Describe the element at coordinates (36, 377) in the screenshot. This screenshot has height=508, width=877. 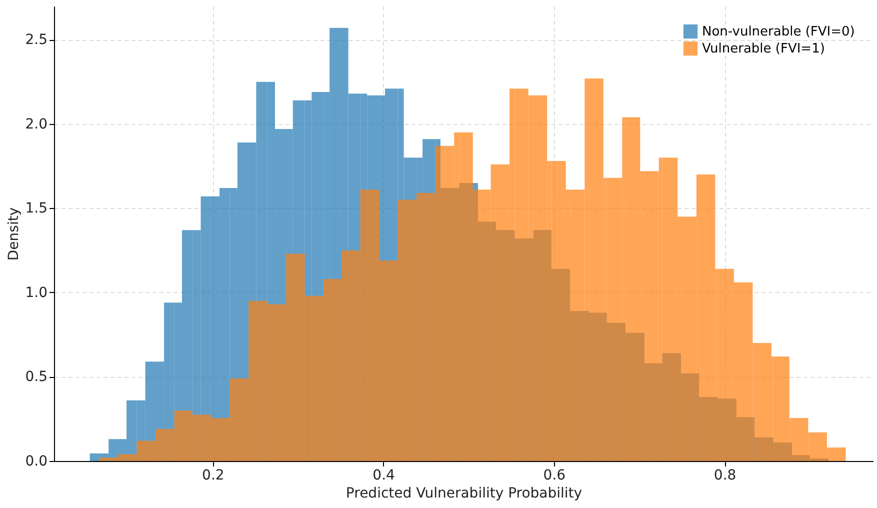
I see `y-tick-label: 0.5` at that location.